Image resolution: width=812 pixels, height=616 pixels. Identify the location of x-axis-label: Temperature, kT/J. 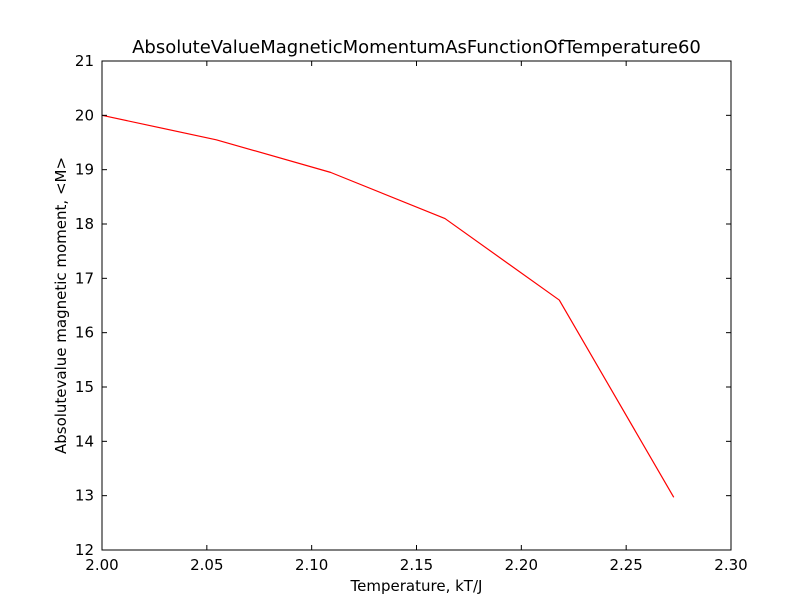
(416, 586).